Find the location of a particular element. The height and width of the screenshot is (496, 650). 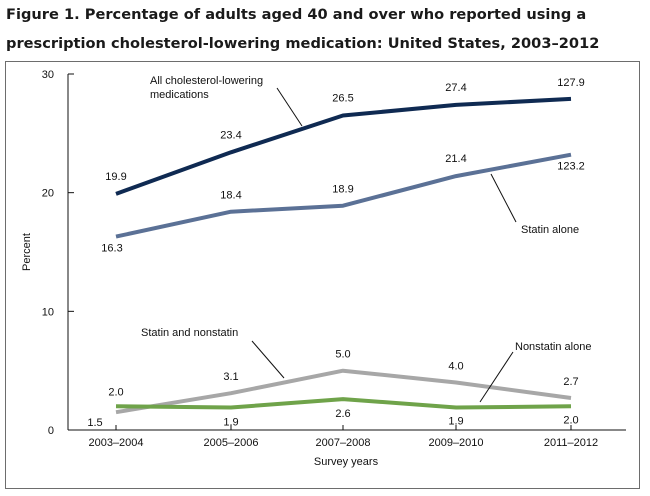

series-name-nonstatin-alone: Nonstatin alone is located at coordinates (553, 347).